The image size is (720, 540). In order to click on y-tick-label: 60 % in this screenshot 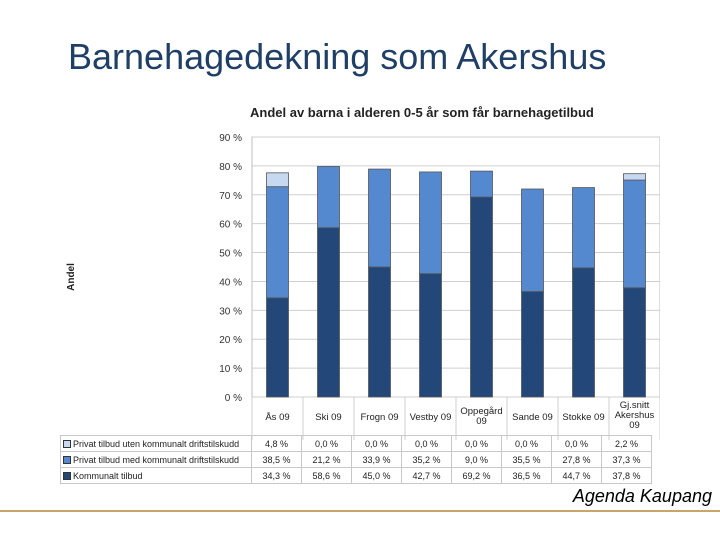, I will do `click(230, 225)`.